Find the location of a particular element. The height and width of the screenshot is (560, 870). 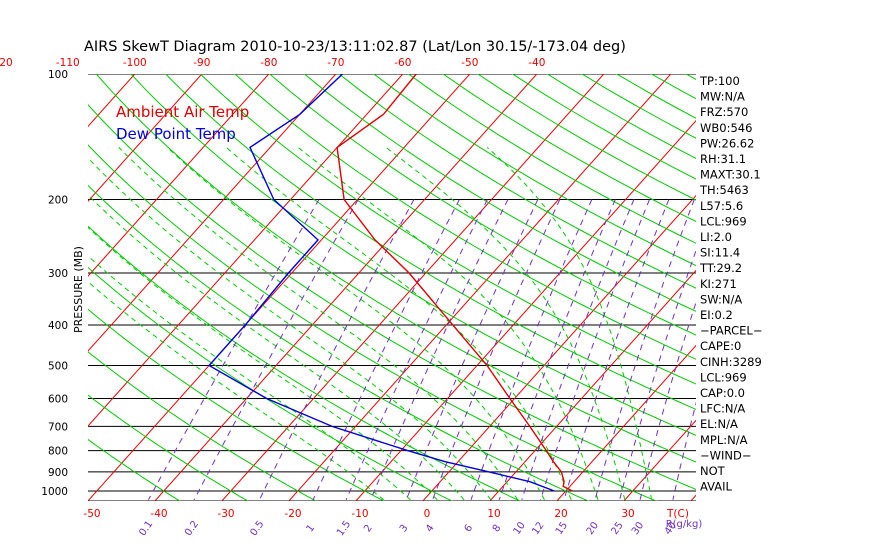

bottom-temp-tick: -30 is located at coordinates (225, 514).